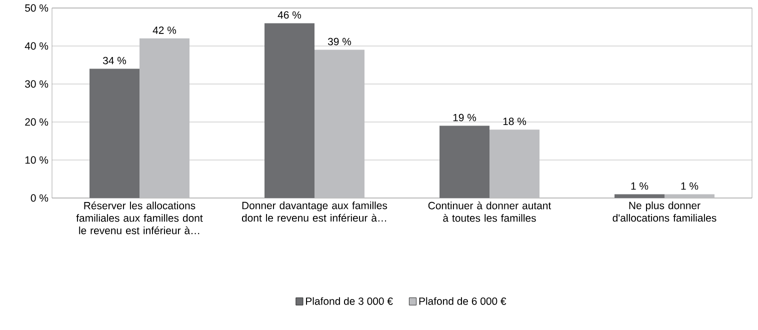 This screenshot has height=330, width=758. Describe the element at coordinates (349, 301) in the screenshot. I see `legend-label: Plafond de 3 000 €` at that location.